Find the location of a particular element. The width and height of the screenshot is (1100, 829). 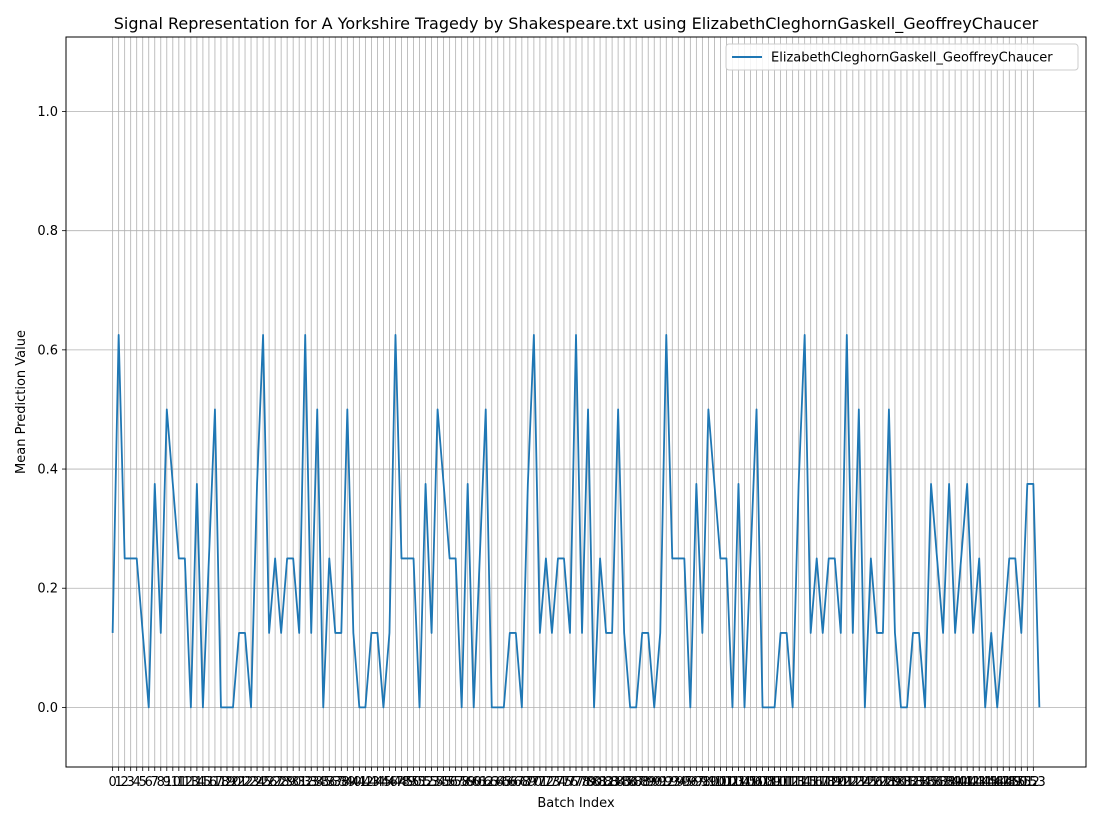

x-tick-label: 128 is located at coordinates (882, 782).